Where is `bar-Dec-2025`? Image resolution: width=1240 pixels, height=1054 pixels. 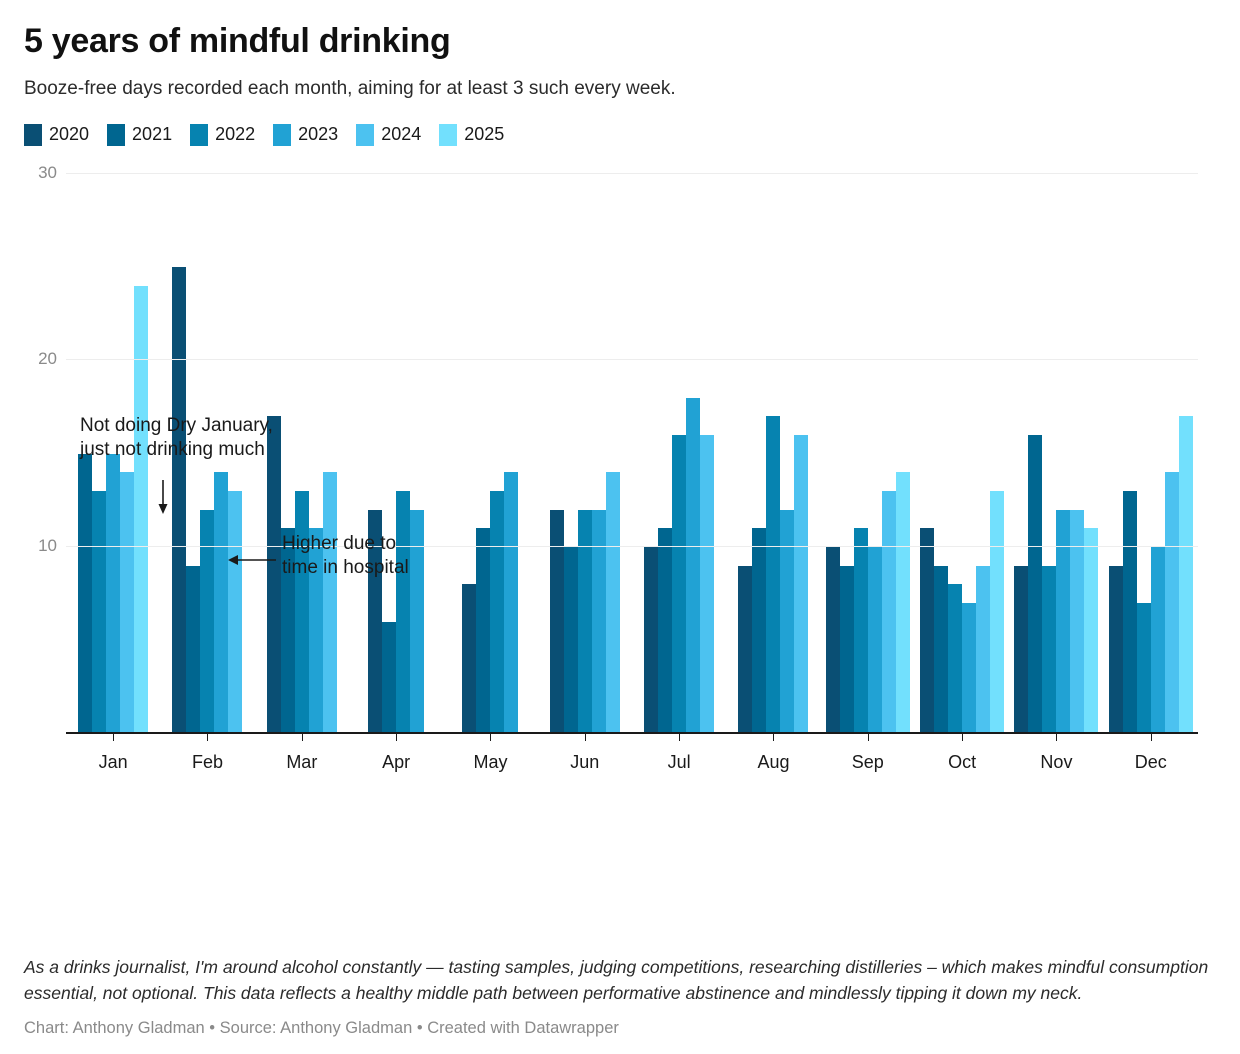
bar-Dec-2025 is located at coordinates (1185, 575).